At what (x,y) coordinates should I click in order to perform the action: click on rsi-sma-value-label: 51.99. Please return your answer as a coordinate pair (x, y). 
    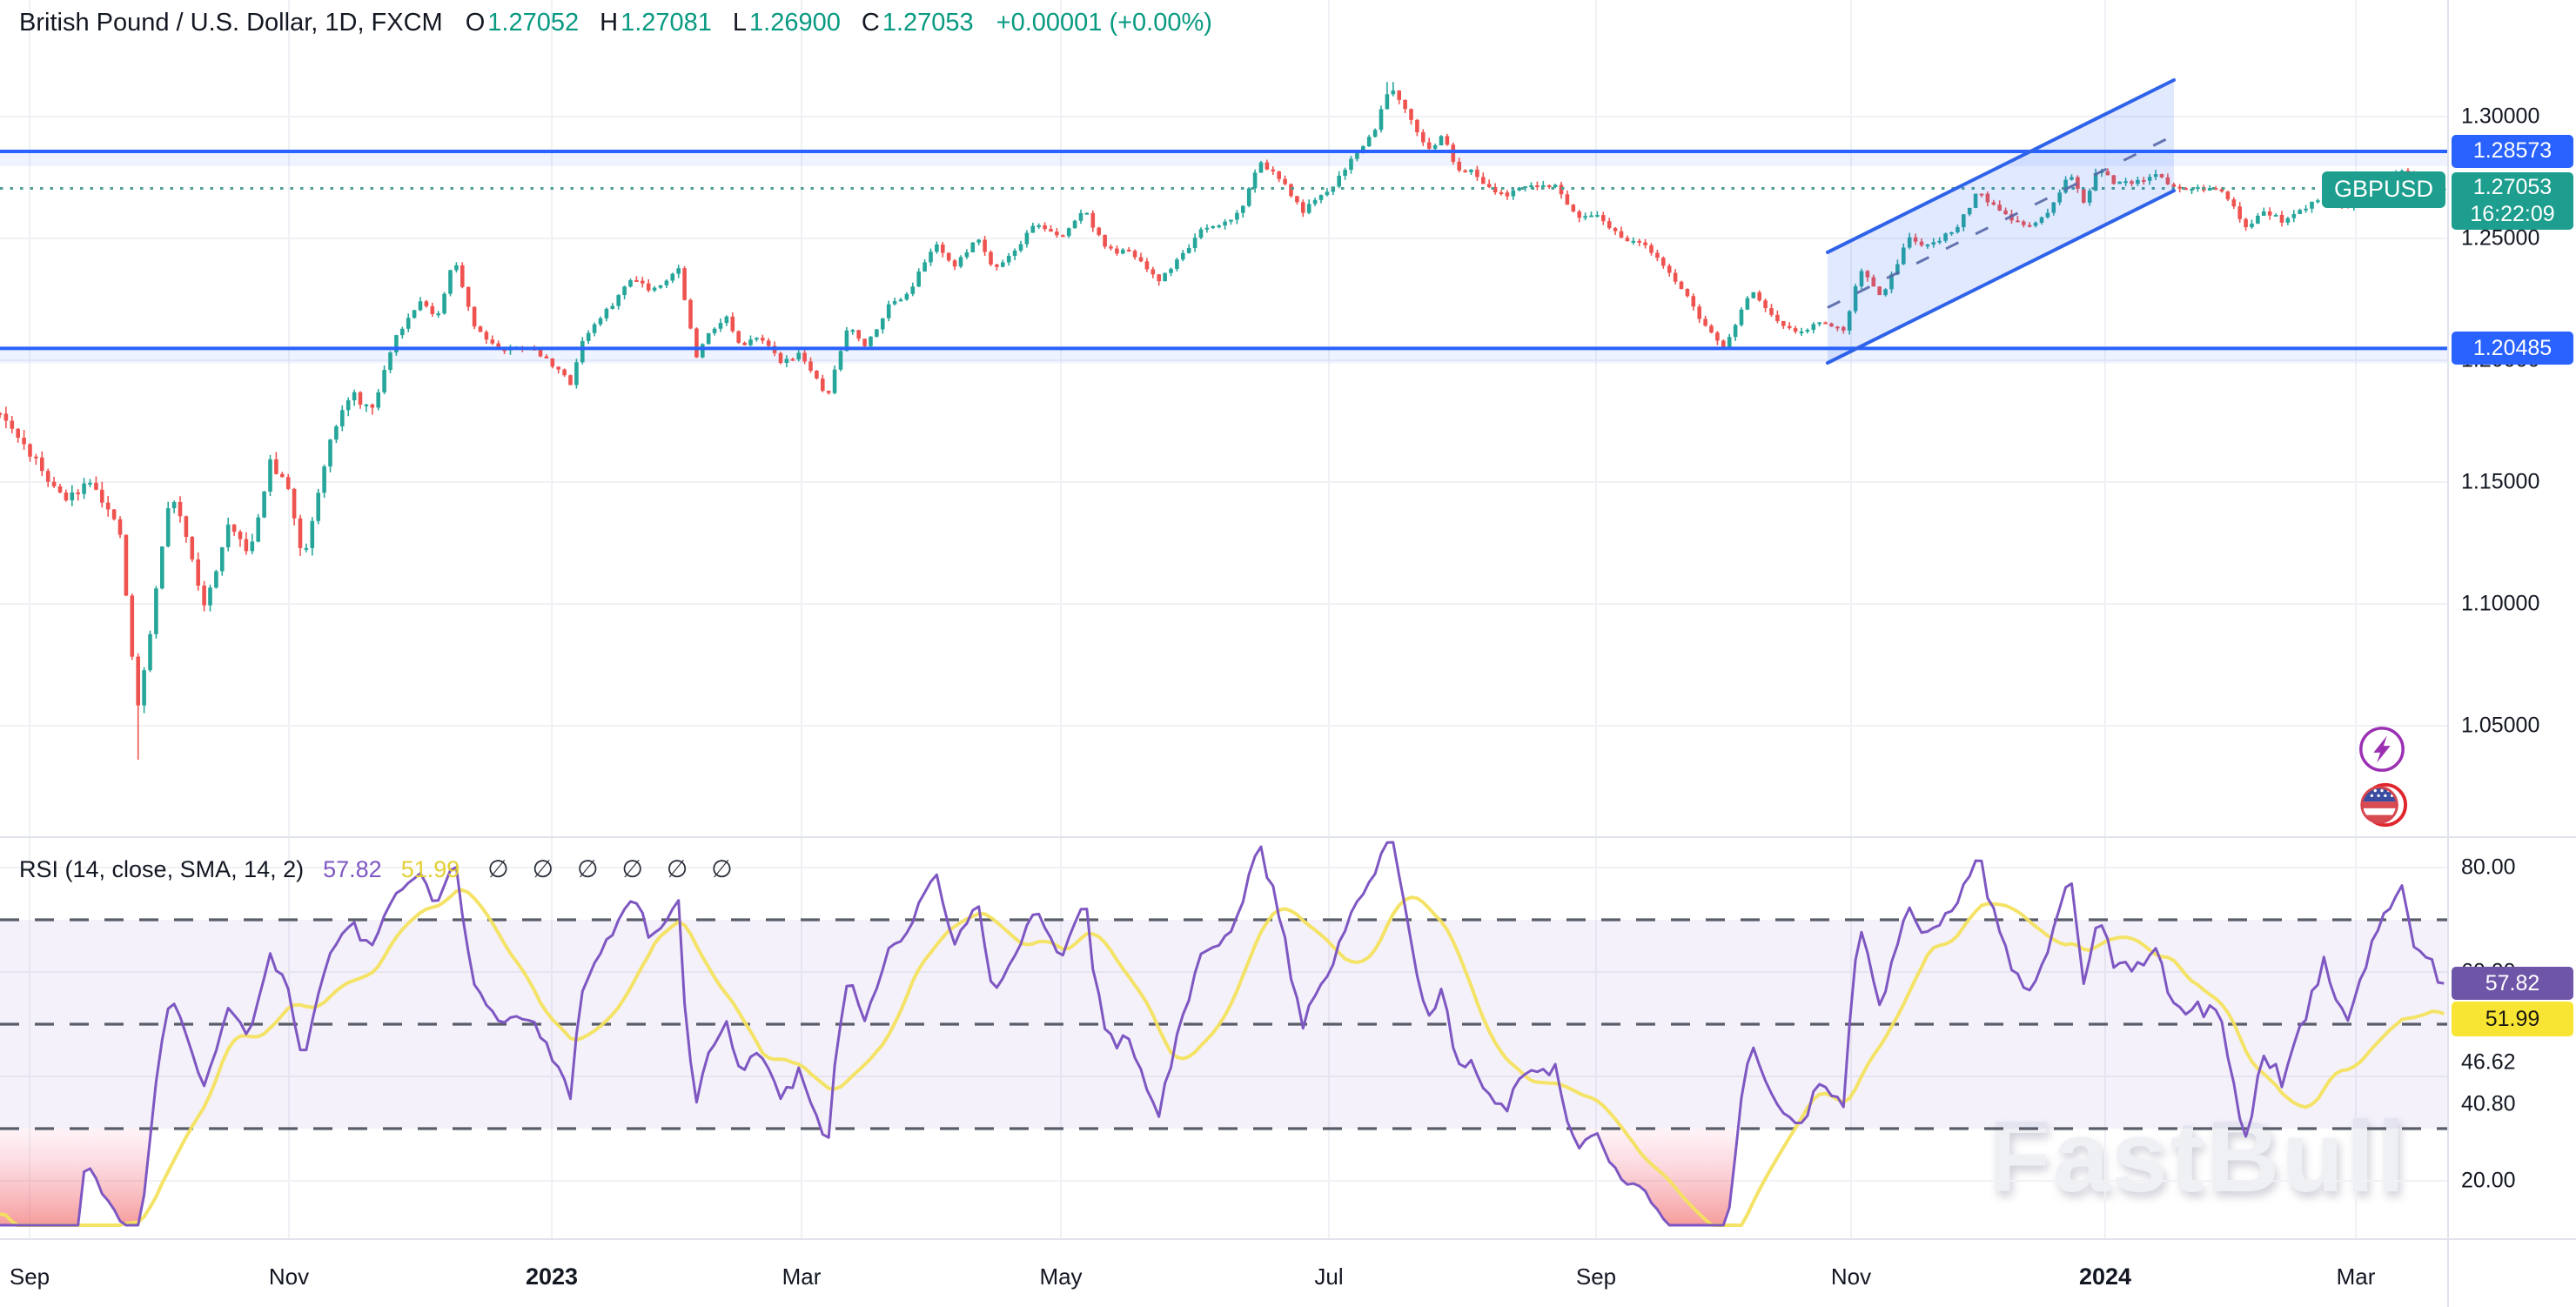
    Looking at the image, I should click on (2512, 1019).